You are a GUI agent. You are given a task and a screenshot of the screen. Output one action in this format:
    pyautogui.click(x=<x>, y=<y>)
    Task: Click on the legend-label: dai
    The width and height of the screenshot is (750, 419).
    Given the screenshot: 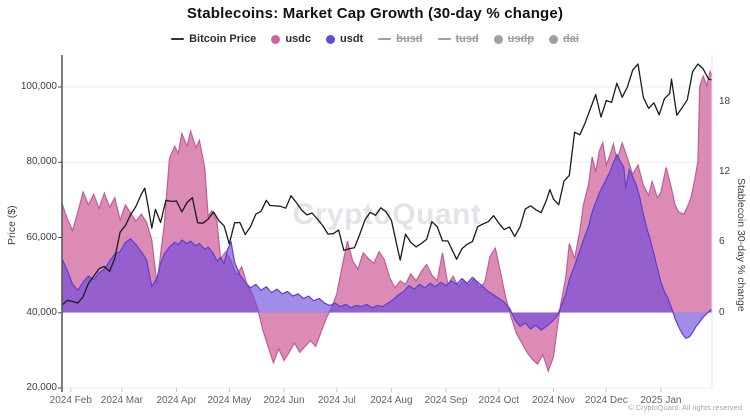 What is the action you would take?
    pyautogui.click(x=571, y=39)
    